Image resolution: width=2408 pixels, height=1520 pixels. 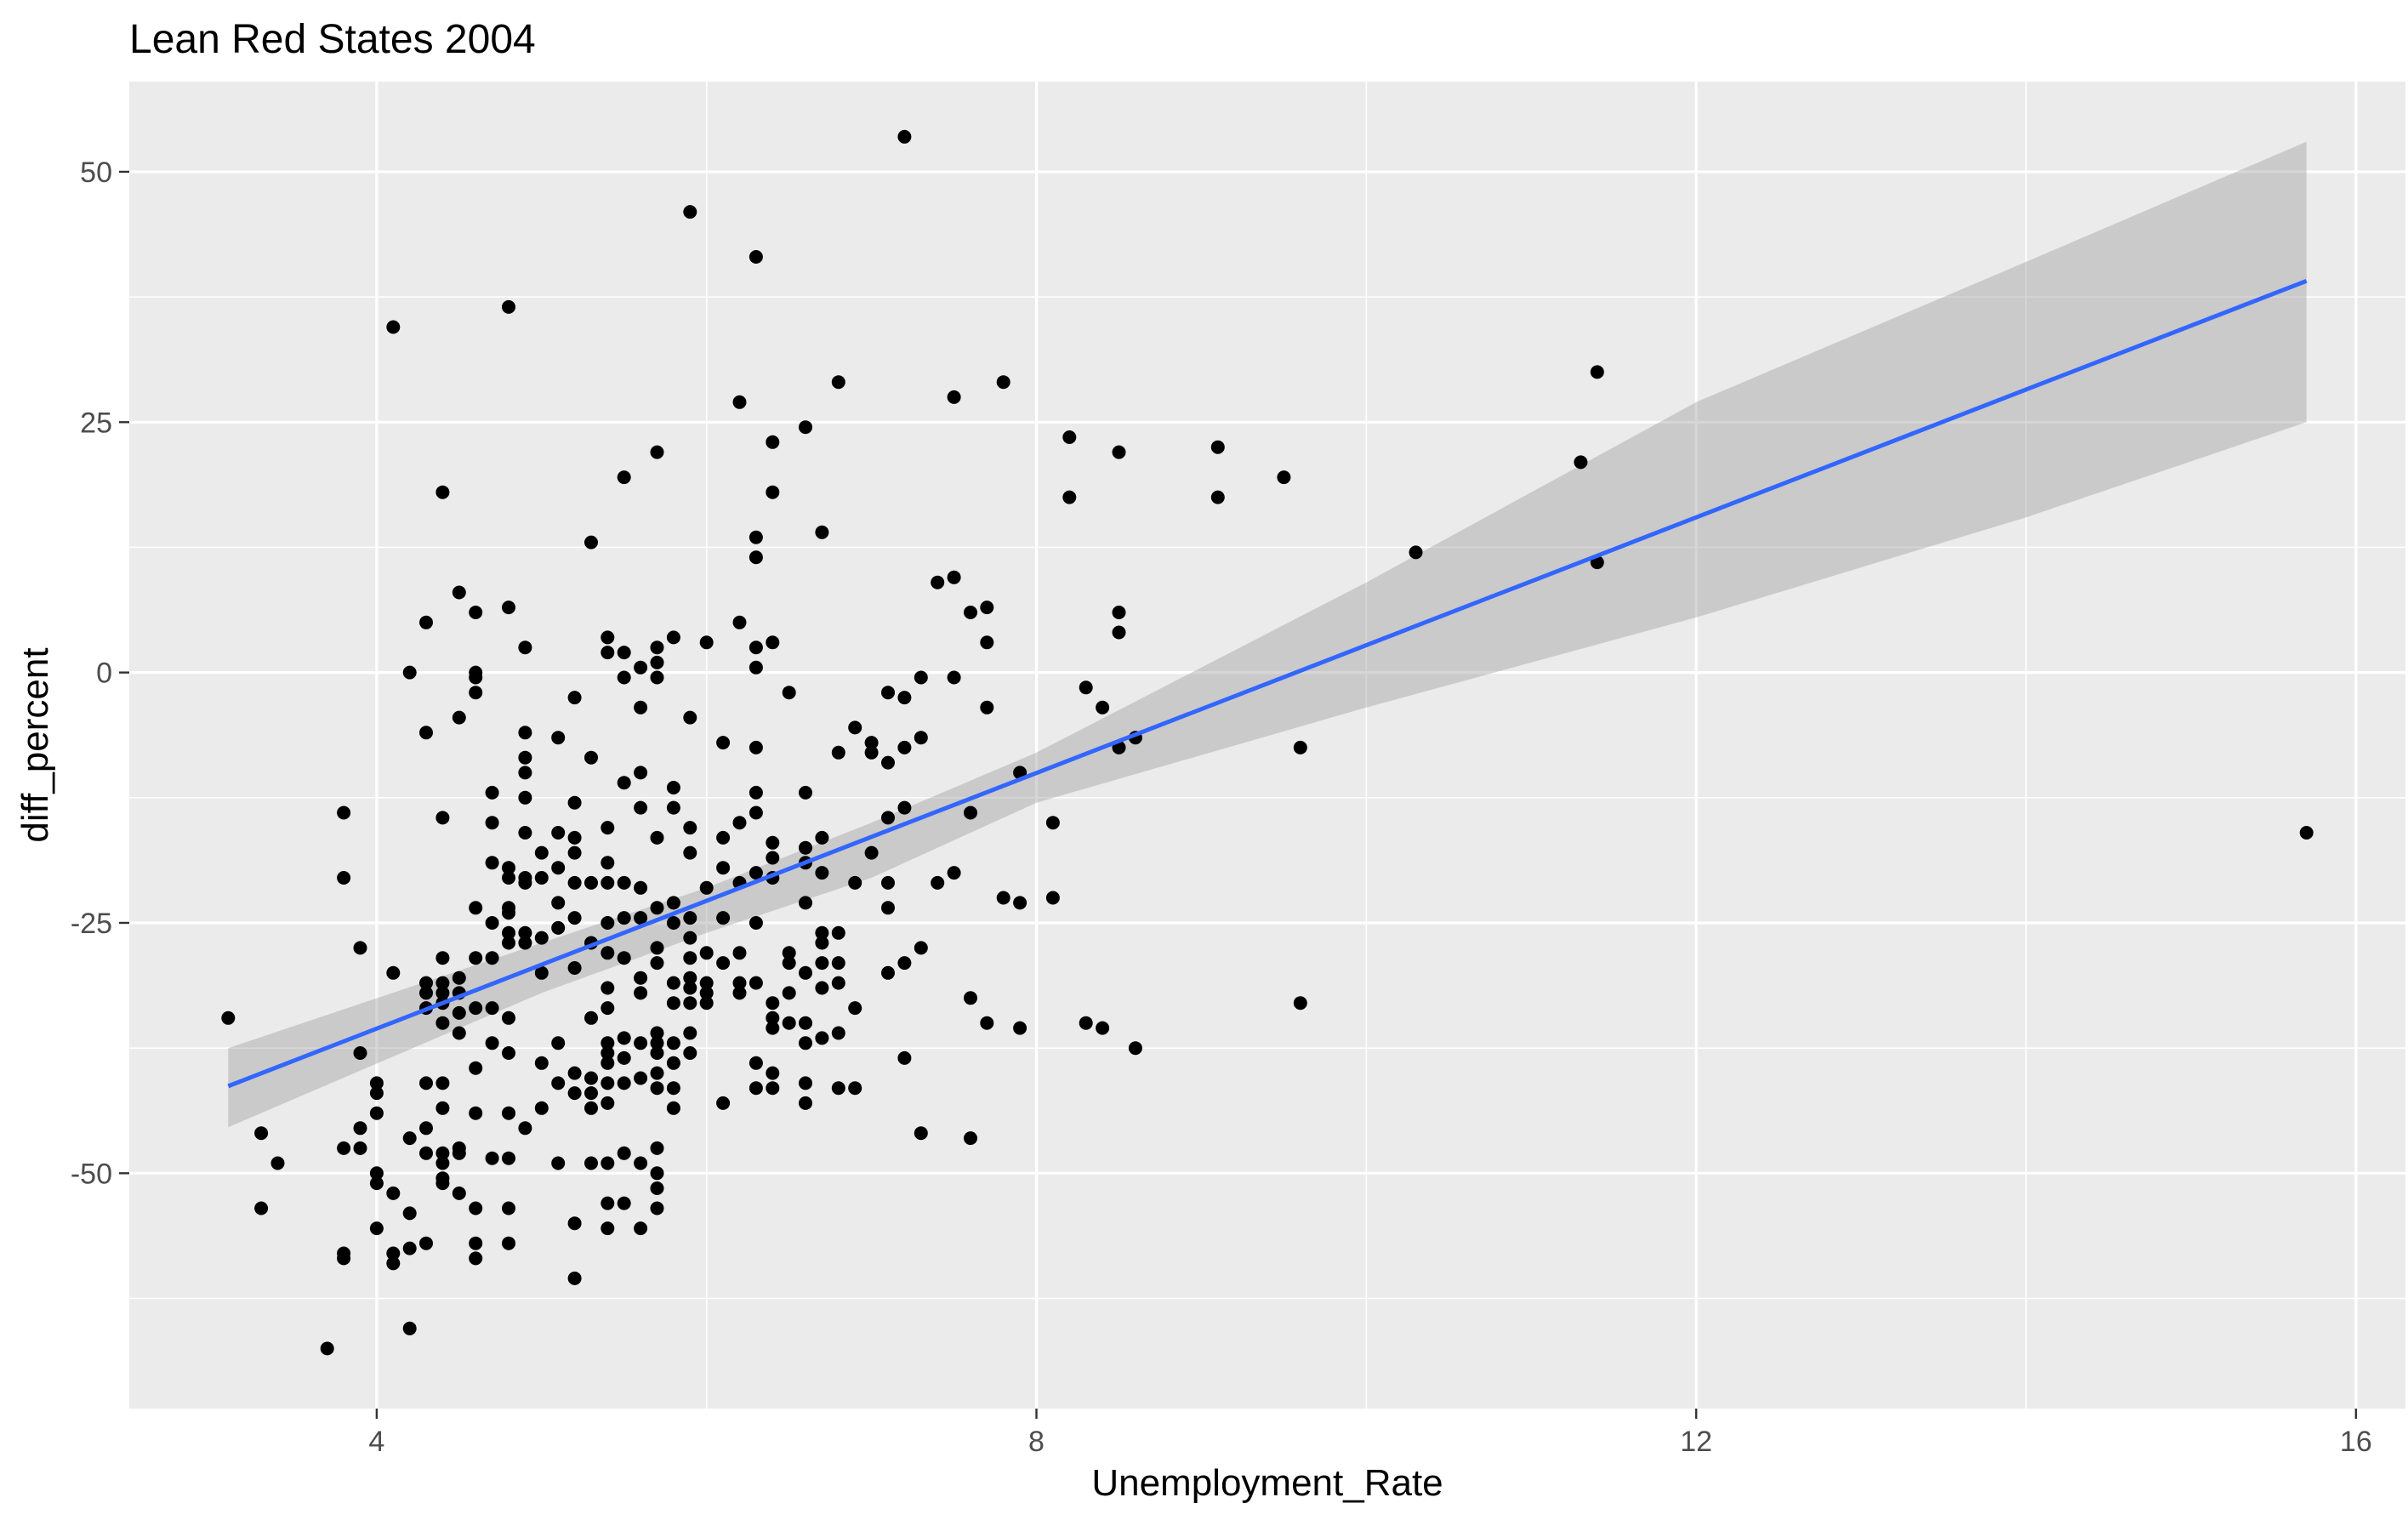 I want to click on y-tick-label: -25, so click(x=91, y=924).